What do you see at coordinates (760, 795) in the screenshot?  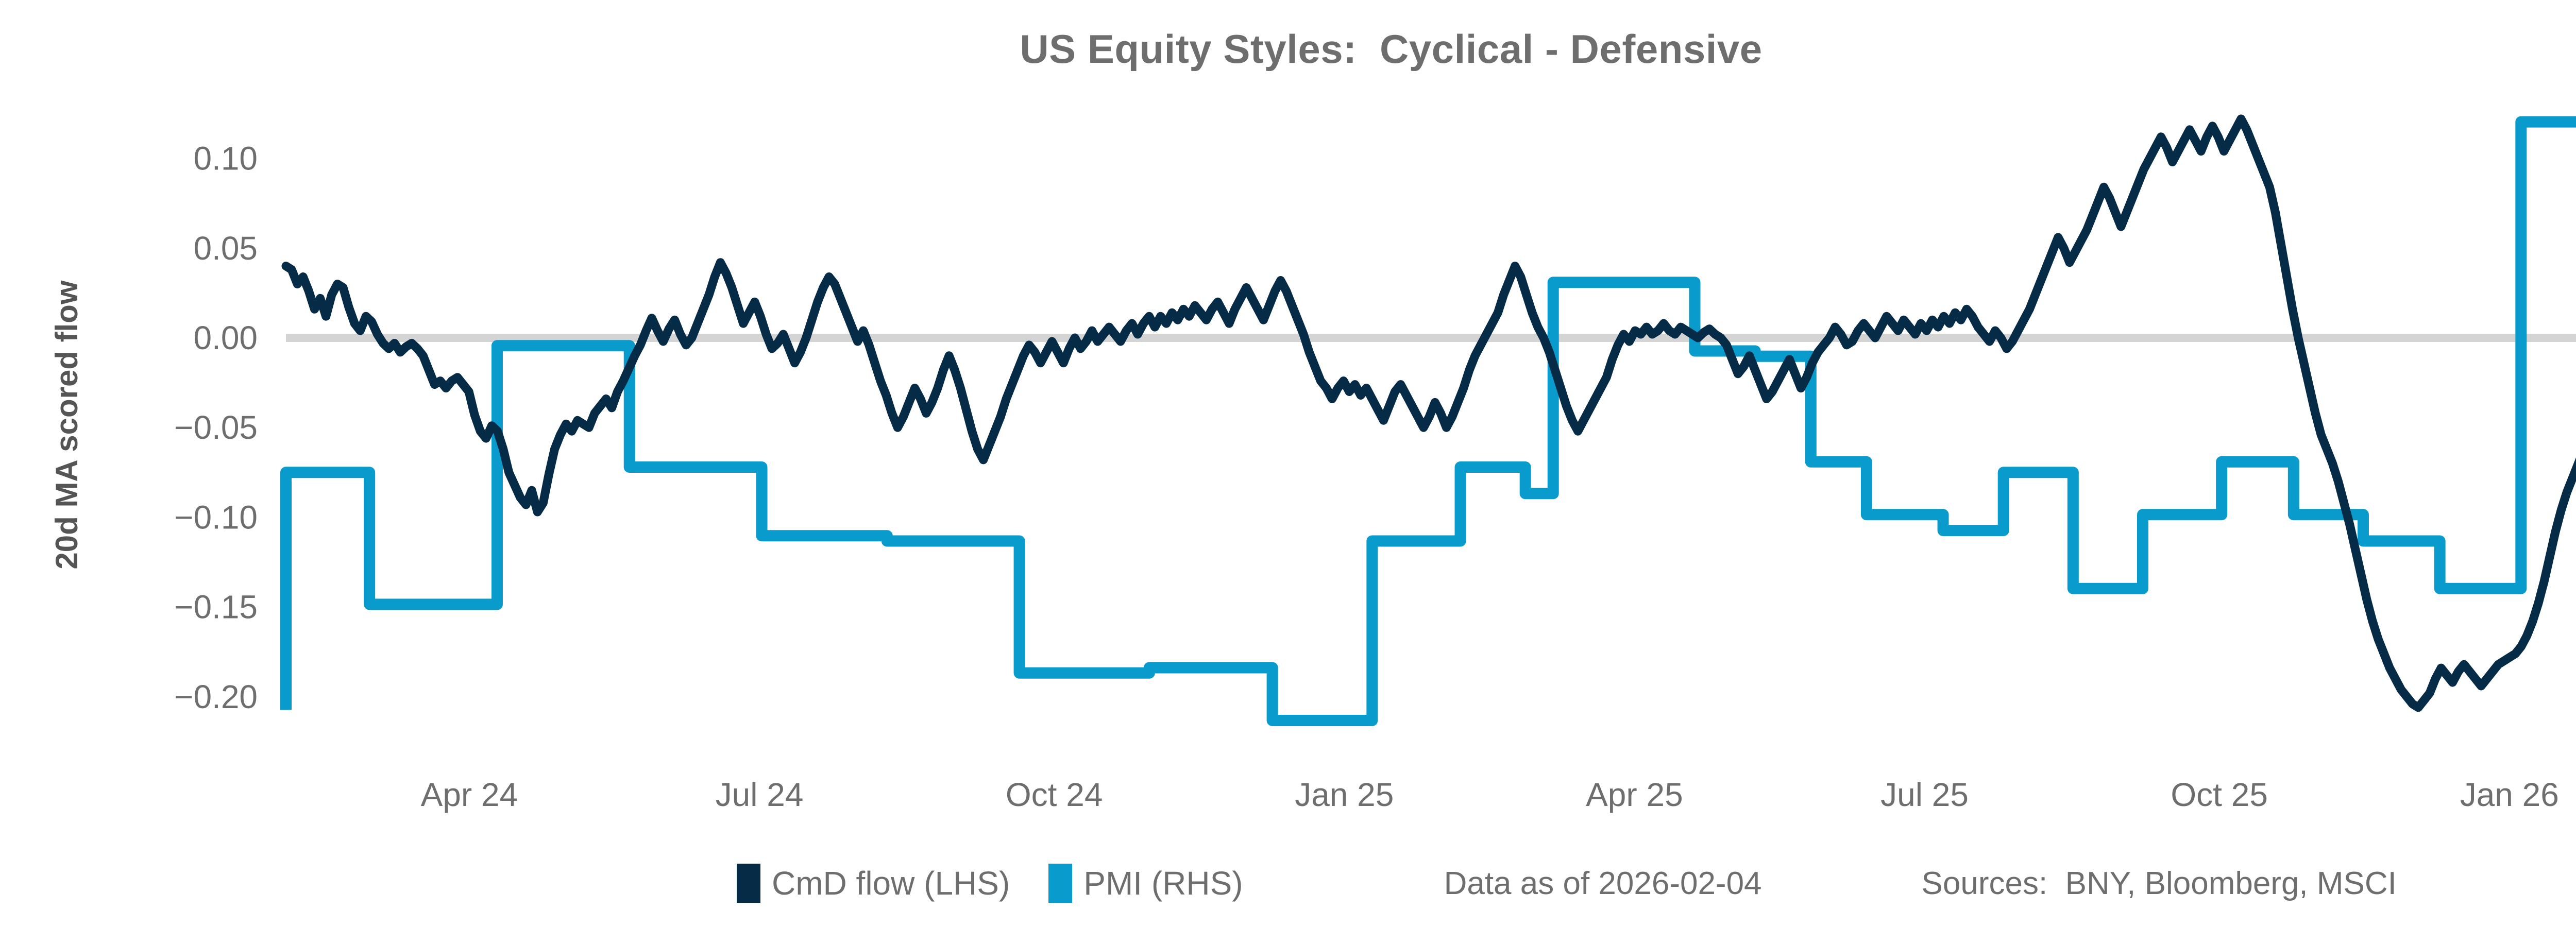 I see `x-tick-label: Jul 24` at bounding box center [760, 795].